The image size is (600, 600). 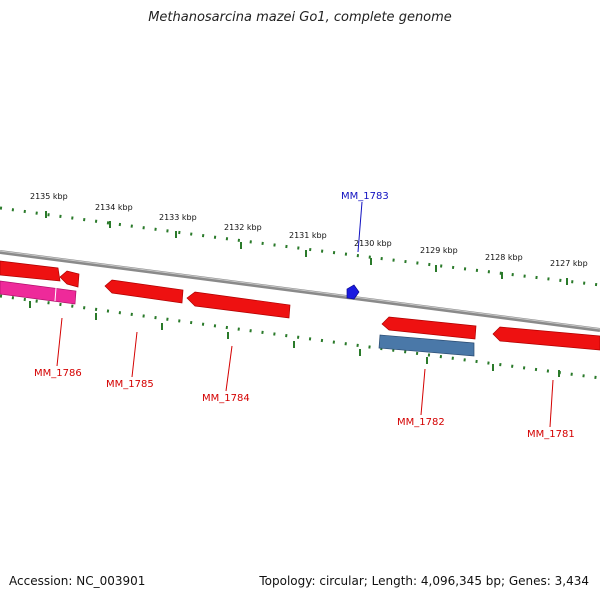 What do you see at coordinates (360, 227) in the screenshot?
I see `leader-mm1783` at bounding box center [360, 227].